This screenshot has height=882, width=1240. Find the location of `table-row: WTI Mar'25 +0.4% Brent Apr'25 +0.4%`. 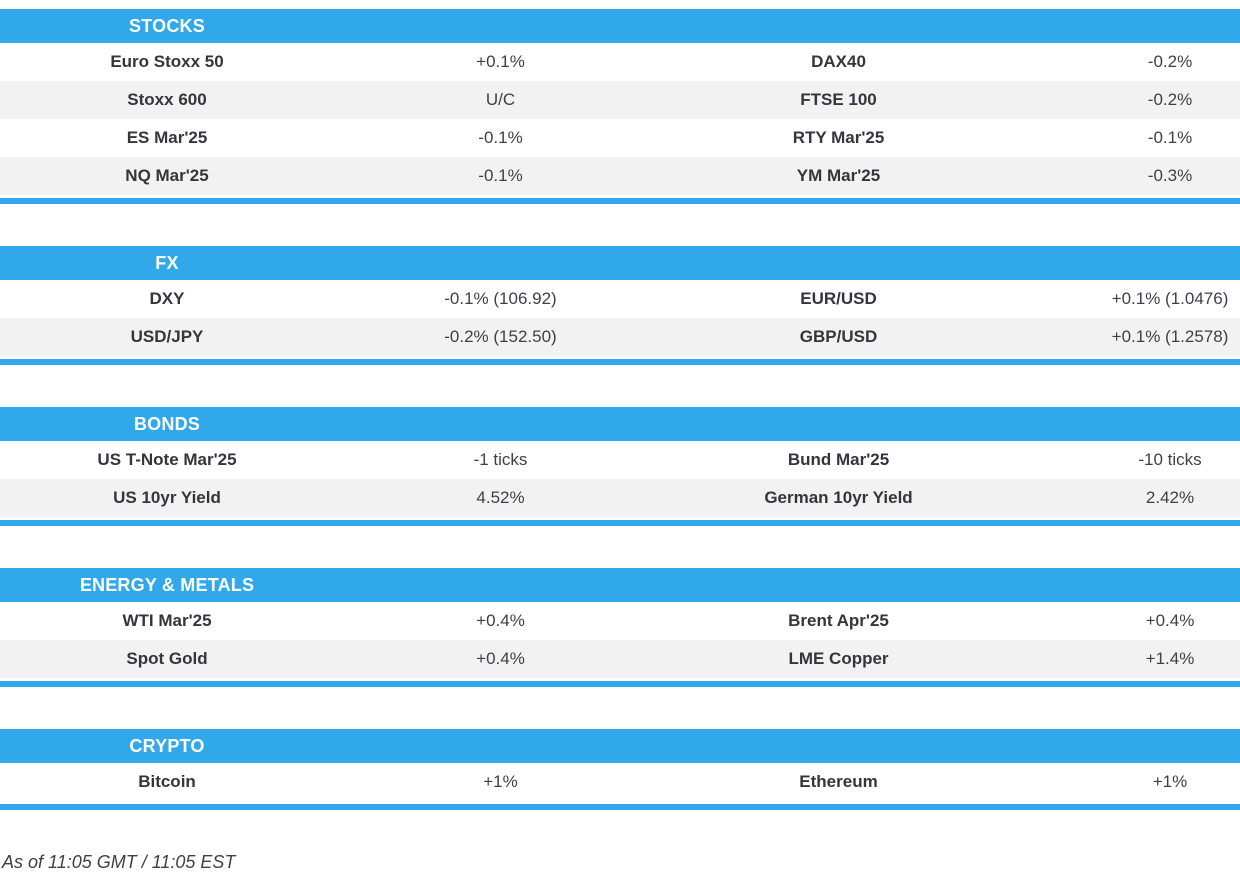

table-row: WTI Mar'25 +0.4% Brent Apr'25 +0.4% is located at coordinates (620, 621).